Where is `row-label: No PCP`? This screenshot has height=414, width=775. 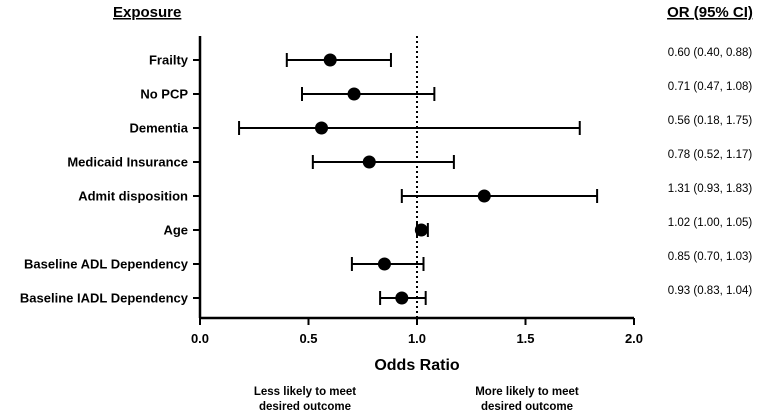
row-label: No PCP is located at coordinates (164, 94).